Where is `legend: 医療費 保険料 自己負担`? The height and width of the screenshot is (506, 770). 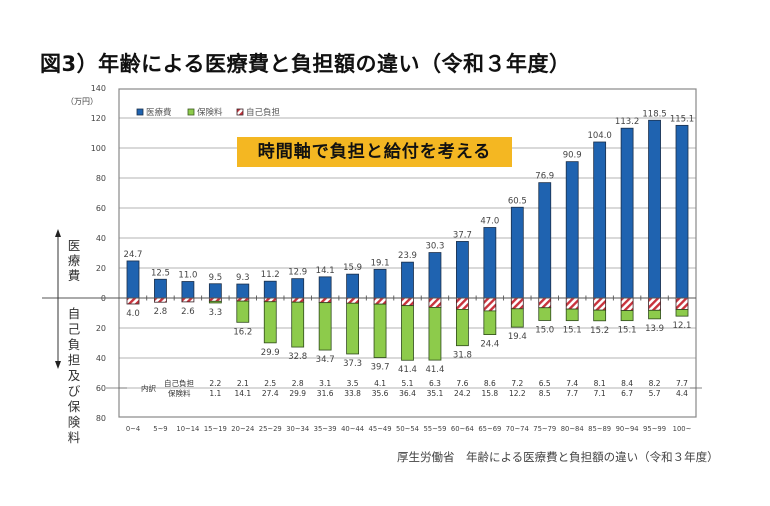 legend: 医療費 保険料 自己負担 is located at coordinates (208, 112).